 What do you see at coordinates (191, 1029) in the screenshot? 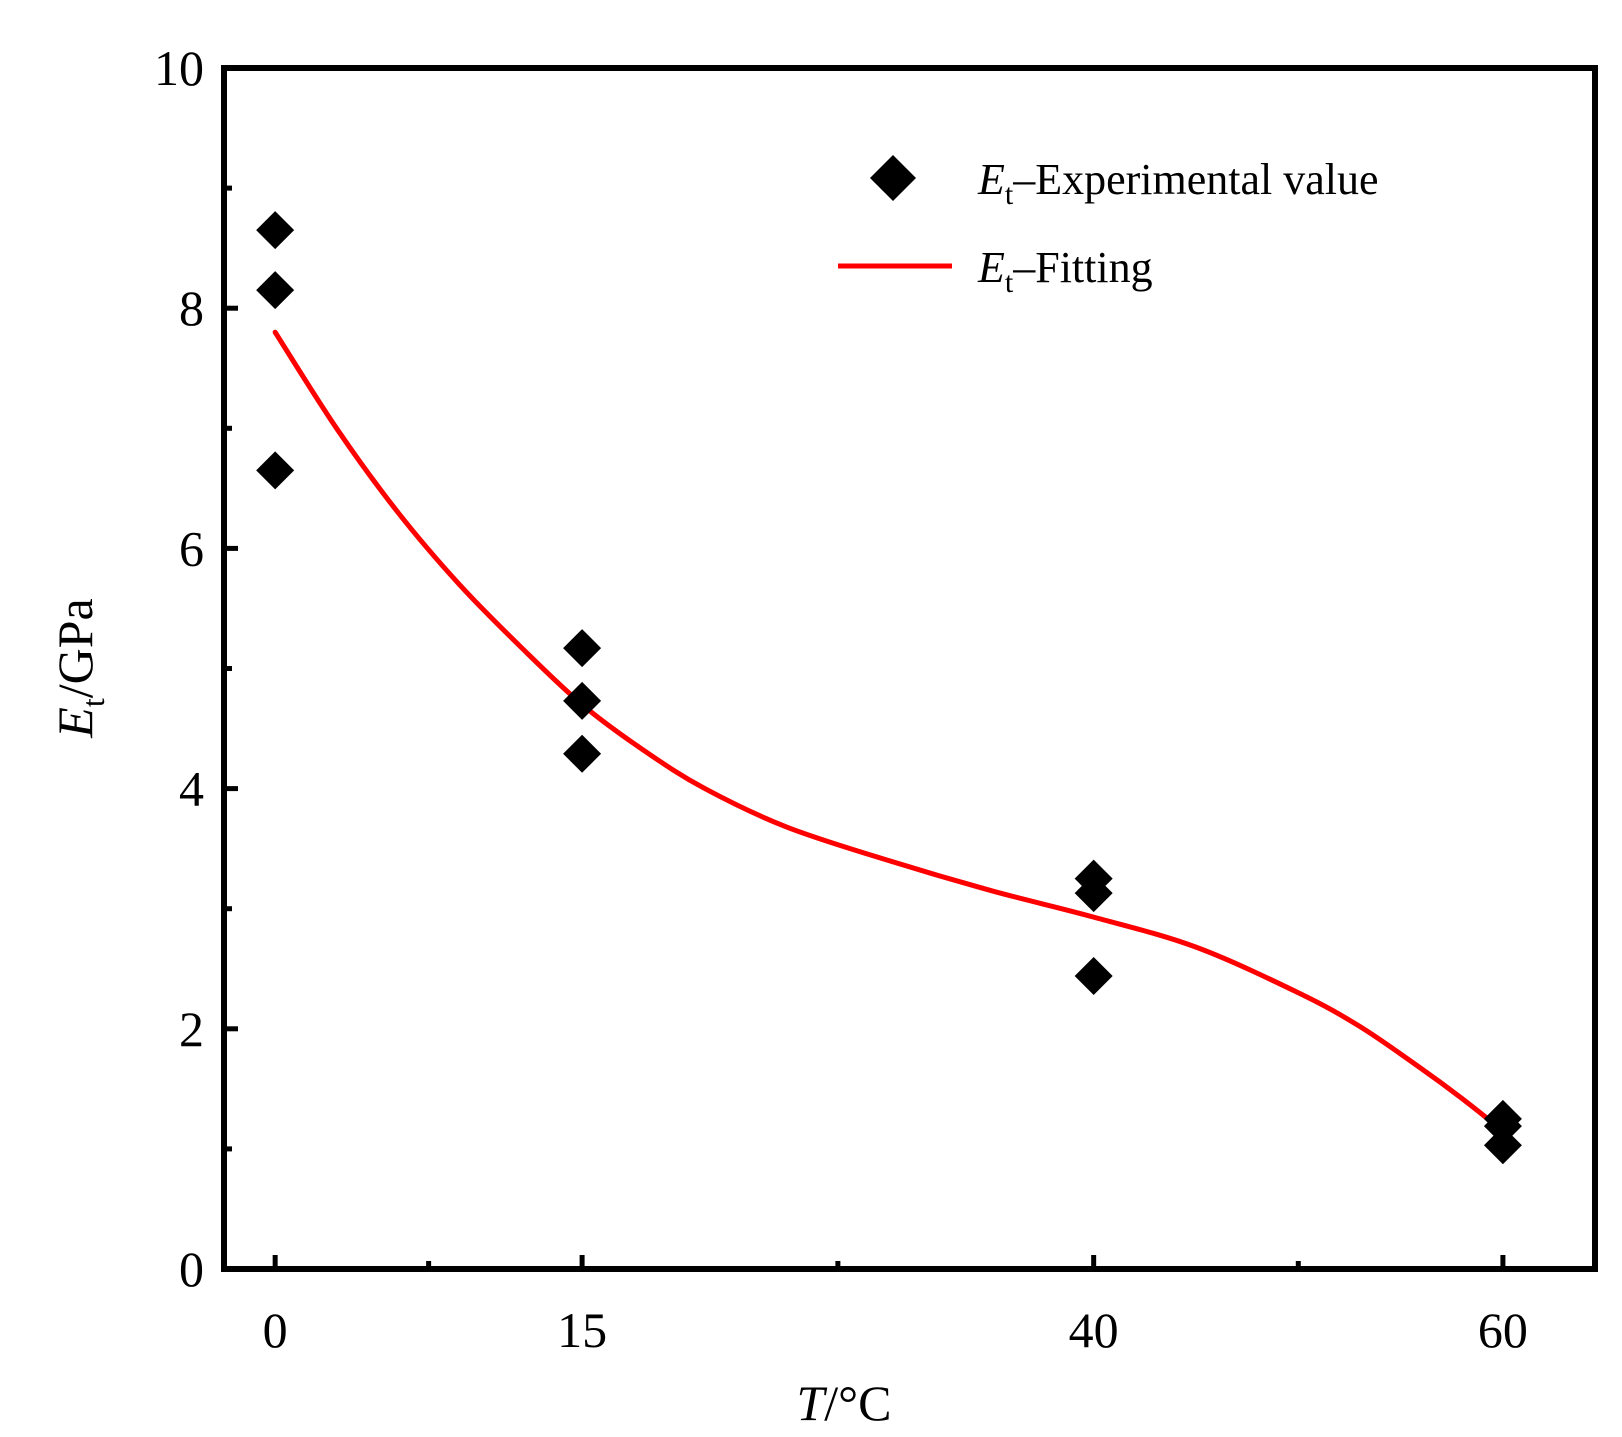
I see `y-tick-label: 2` at bounding box center [191, 1029].